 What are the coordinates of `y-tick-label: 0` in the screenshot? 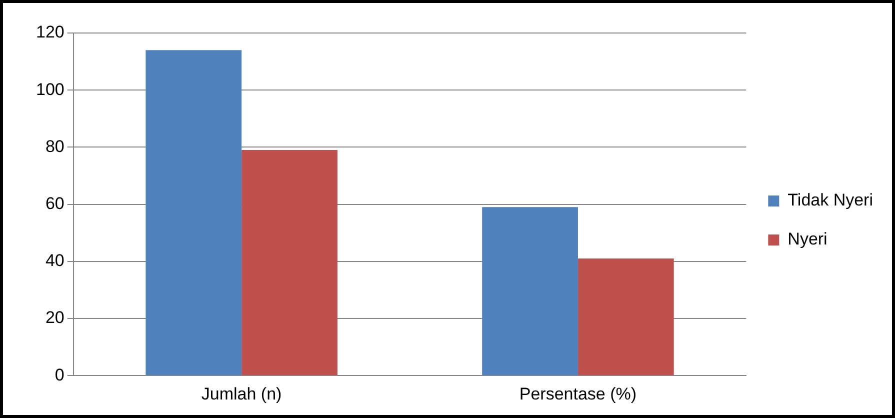 It's located at (59, 374).